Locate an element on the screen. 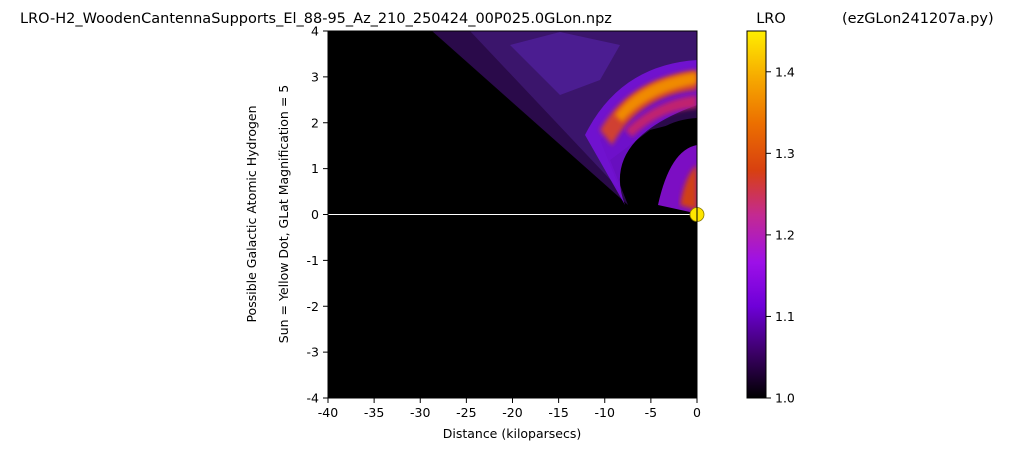 The height and width of the screenshot is (451, 1024). emission-arc-outer is located at coordinates (641, 132).